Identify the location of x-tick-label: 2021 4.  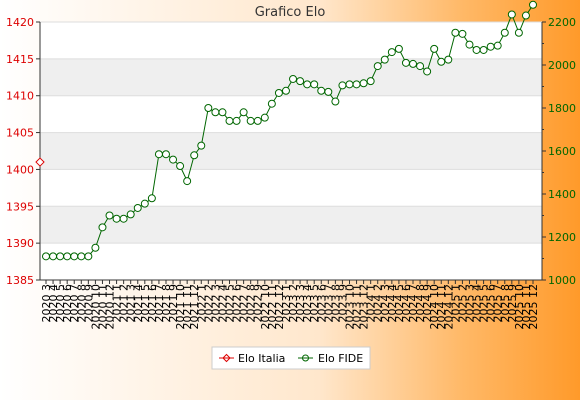
(138, 303).